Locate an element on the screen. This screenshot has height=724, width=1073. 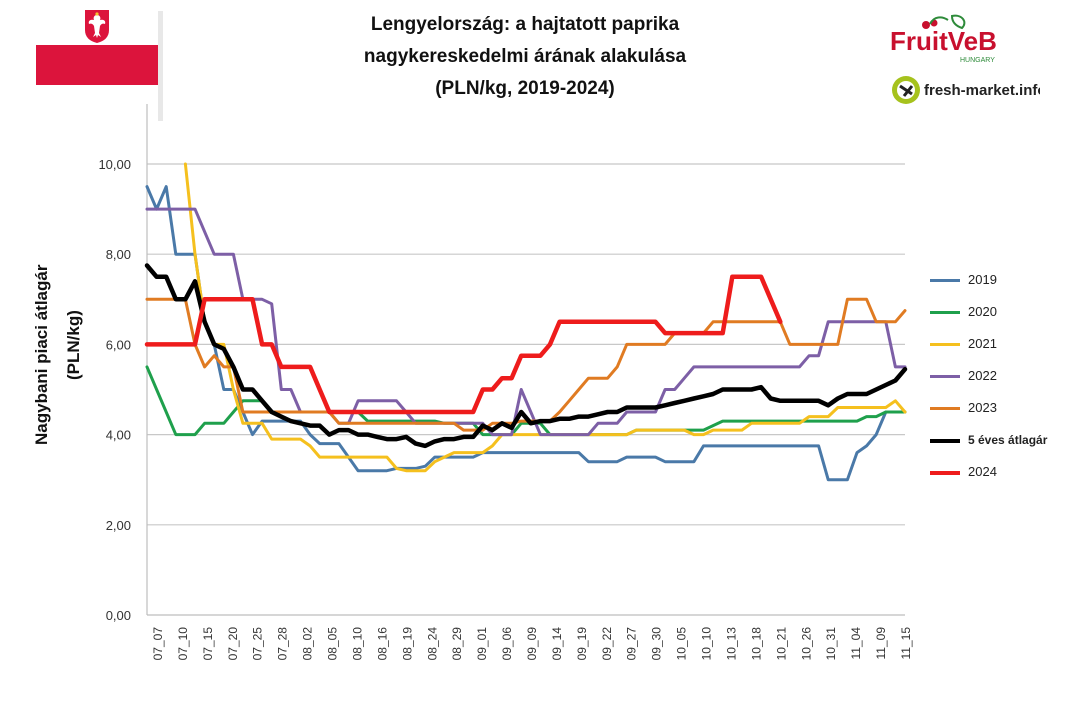
fresh-market-logo: fresh-market.info is located at coordinates (966, 90).